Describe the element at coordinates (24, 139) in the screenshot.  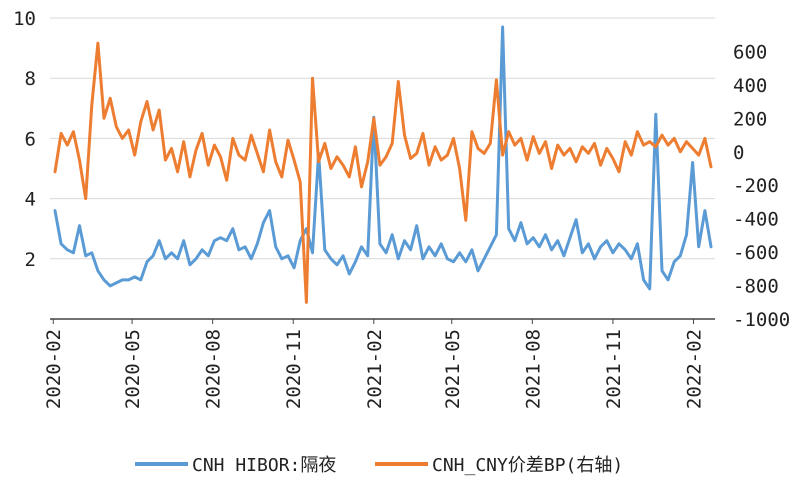
I see `left-axis-ticks: 10 8 6 4 2` at that location.